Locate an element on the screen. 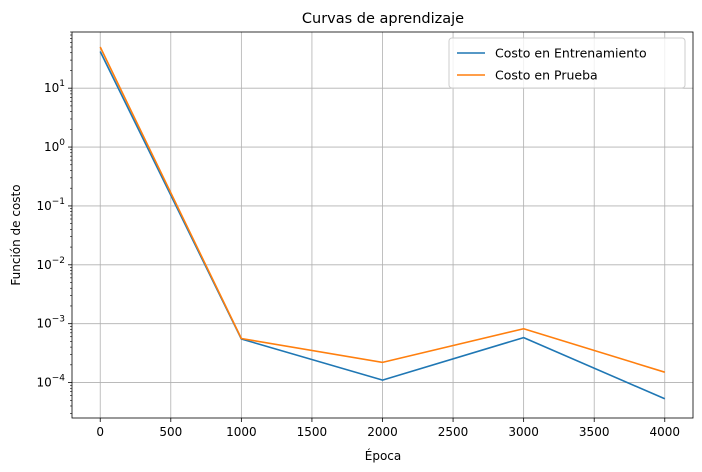  x-tick-label: 1000 is located at coordinates (241, 432).